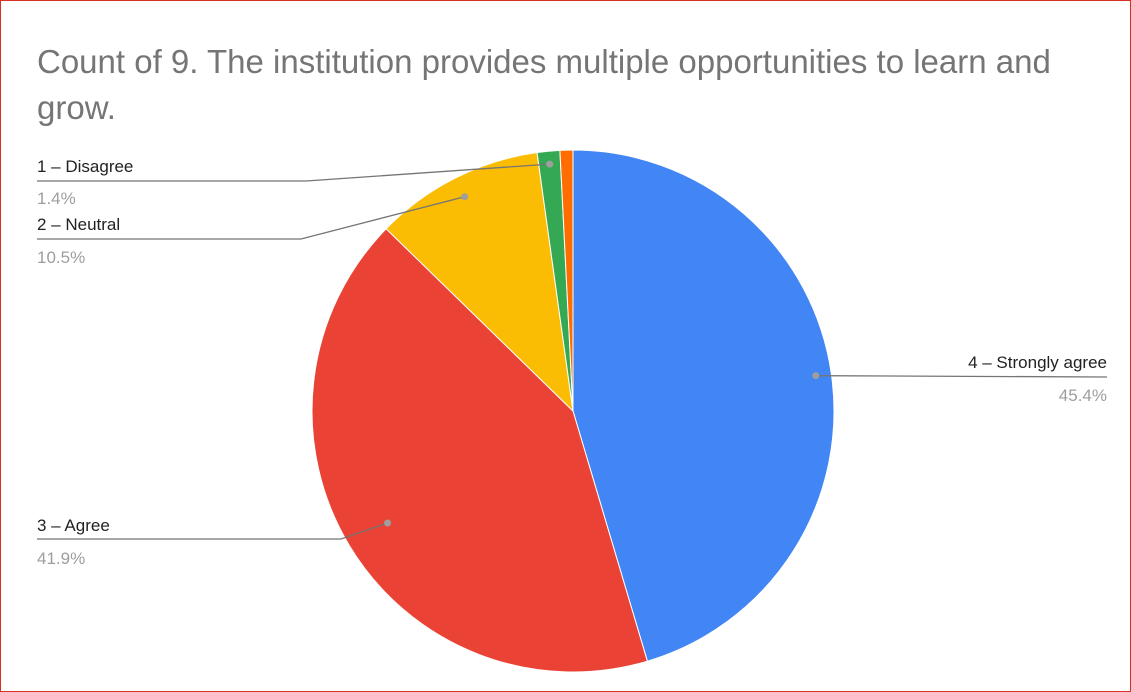  What do you see at coordinates (1037, 362) in the screenshot?
I see `slice-label-strongly-agree: 4 – Strongly agree` at bounding box center [1037, 362].